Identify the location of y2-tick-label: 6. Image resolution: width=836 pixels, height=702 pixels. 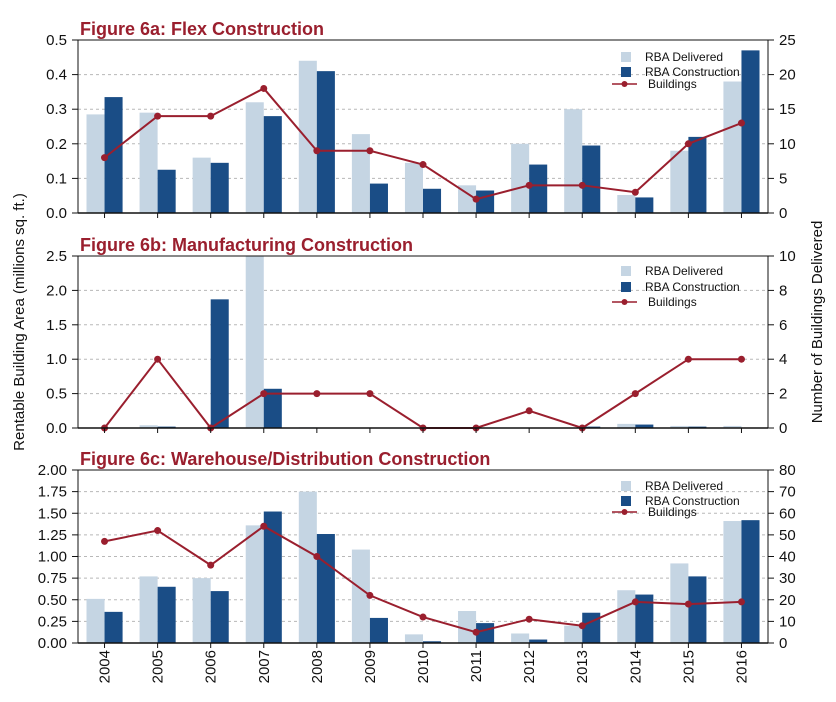
(783, 325).